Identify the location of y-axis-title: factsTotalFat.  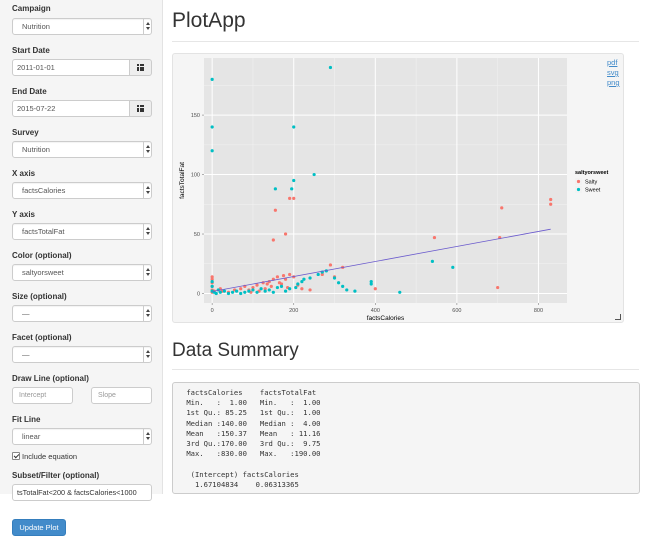
(182, 180).